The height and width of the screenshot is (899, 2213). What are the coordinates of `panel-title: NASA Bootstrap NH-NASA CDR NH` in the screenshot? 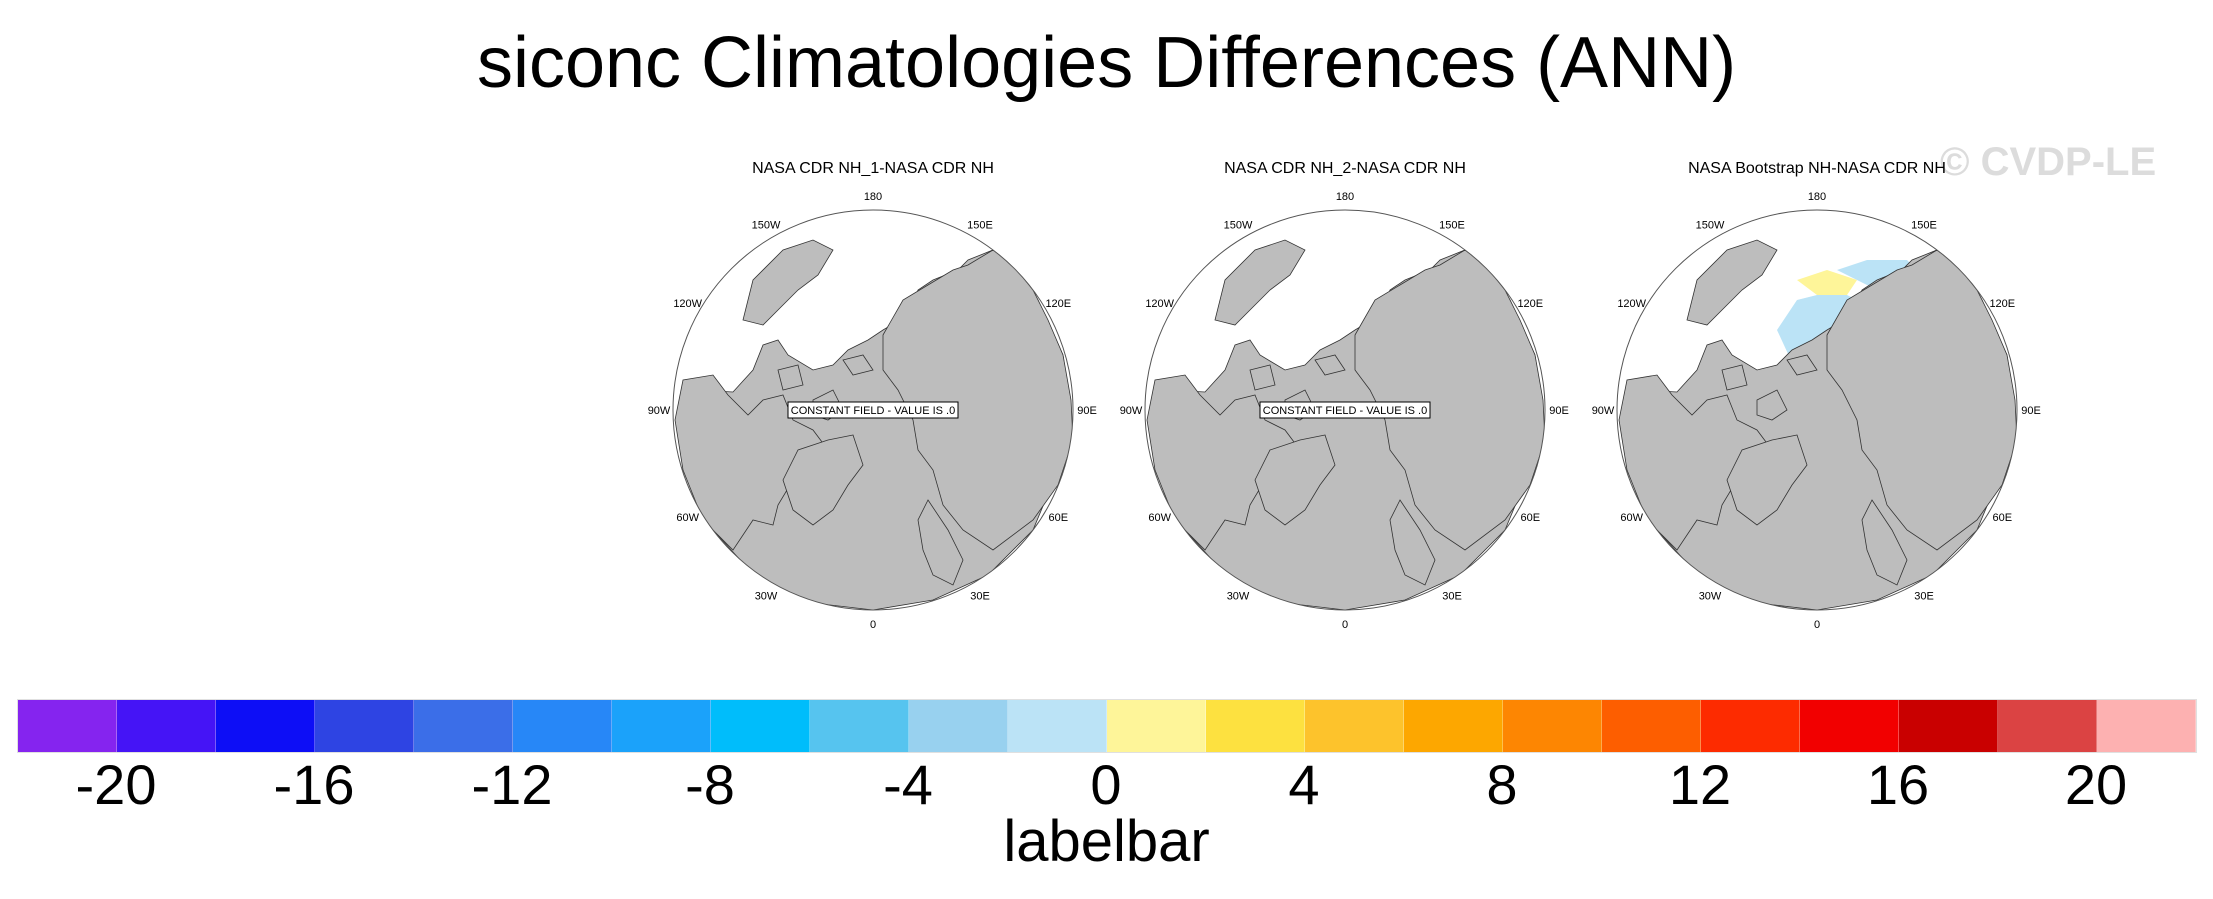 It's located at (1817, 168).